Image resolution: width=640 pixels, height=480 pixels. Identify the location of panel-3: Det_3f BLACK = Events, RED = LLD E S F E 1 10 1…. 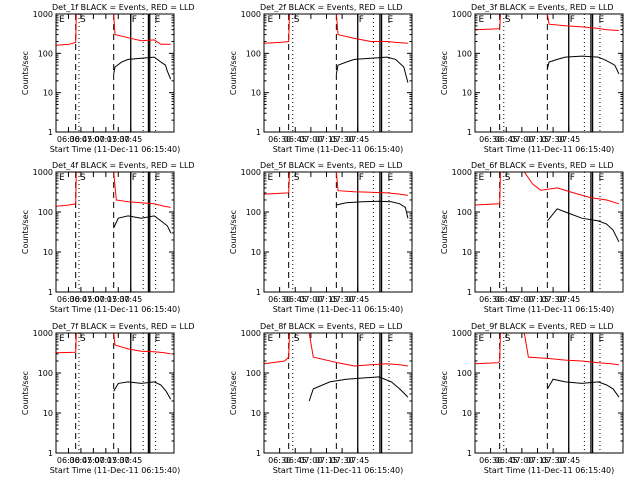
(532, 78).